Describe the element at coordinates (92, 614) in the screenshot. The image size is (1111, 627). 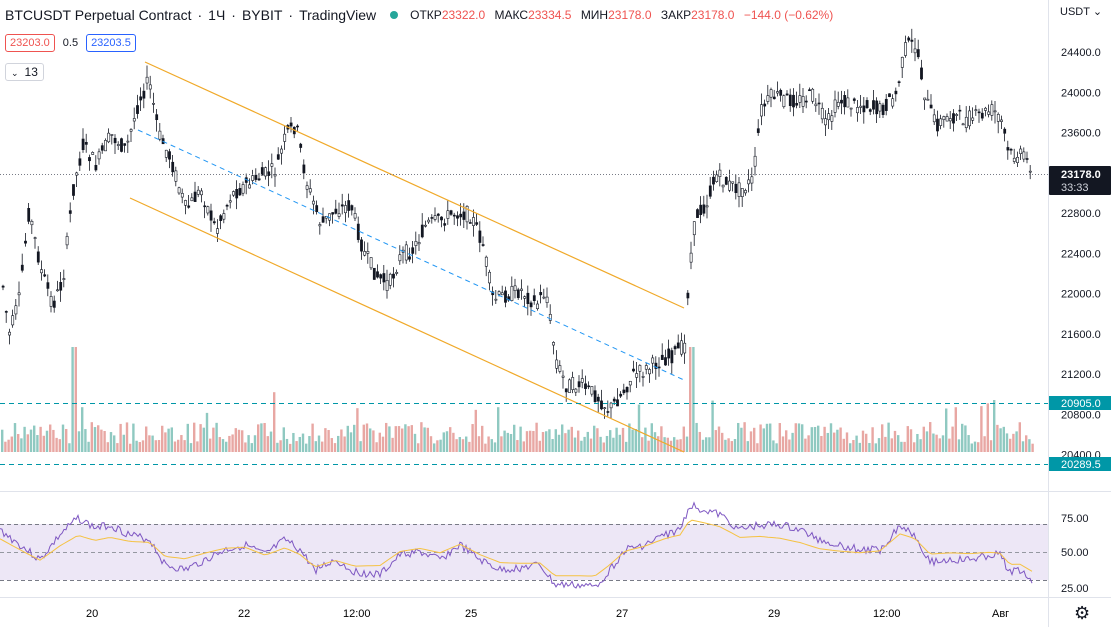
I see `time-tick-20: 20` at that location.